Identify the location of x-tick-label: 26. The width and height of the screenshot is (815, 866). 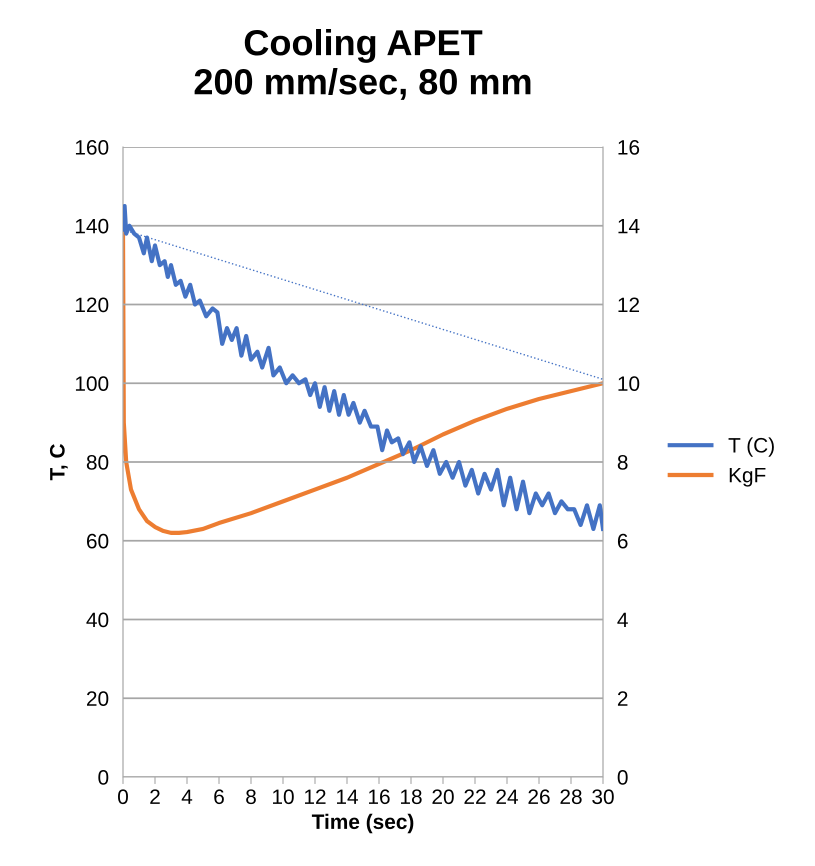
(539, 796).